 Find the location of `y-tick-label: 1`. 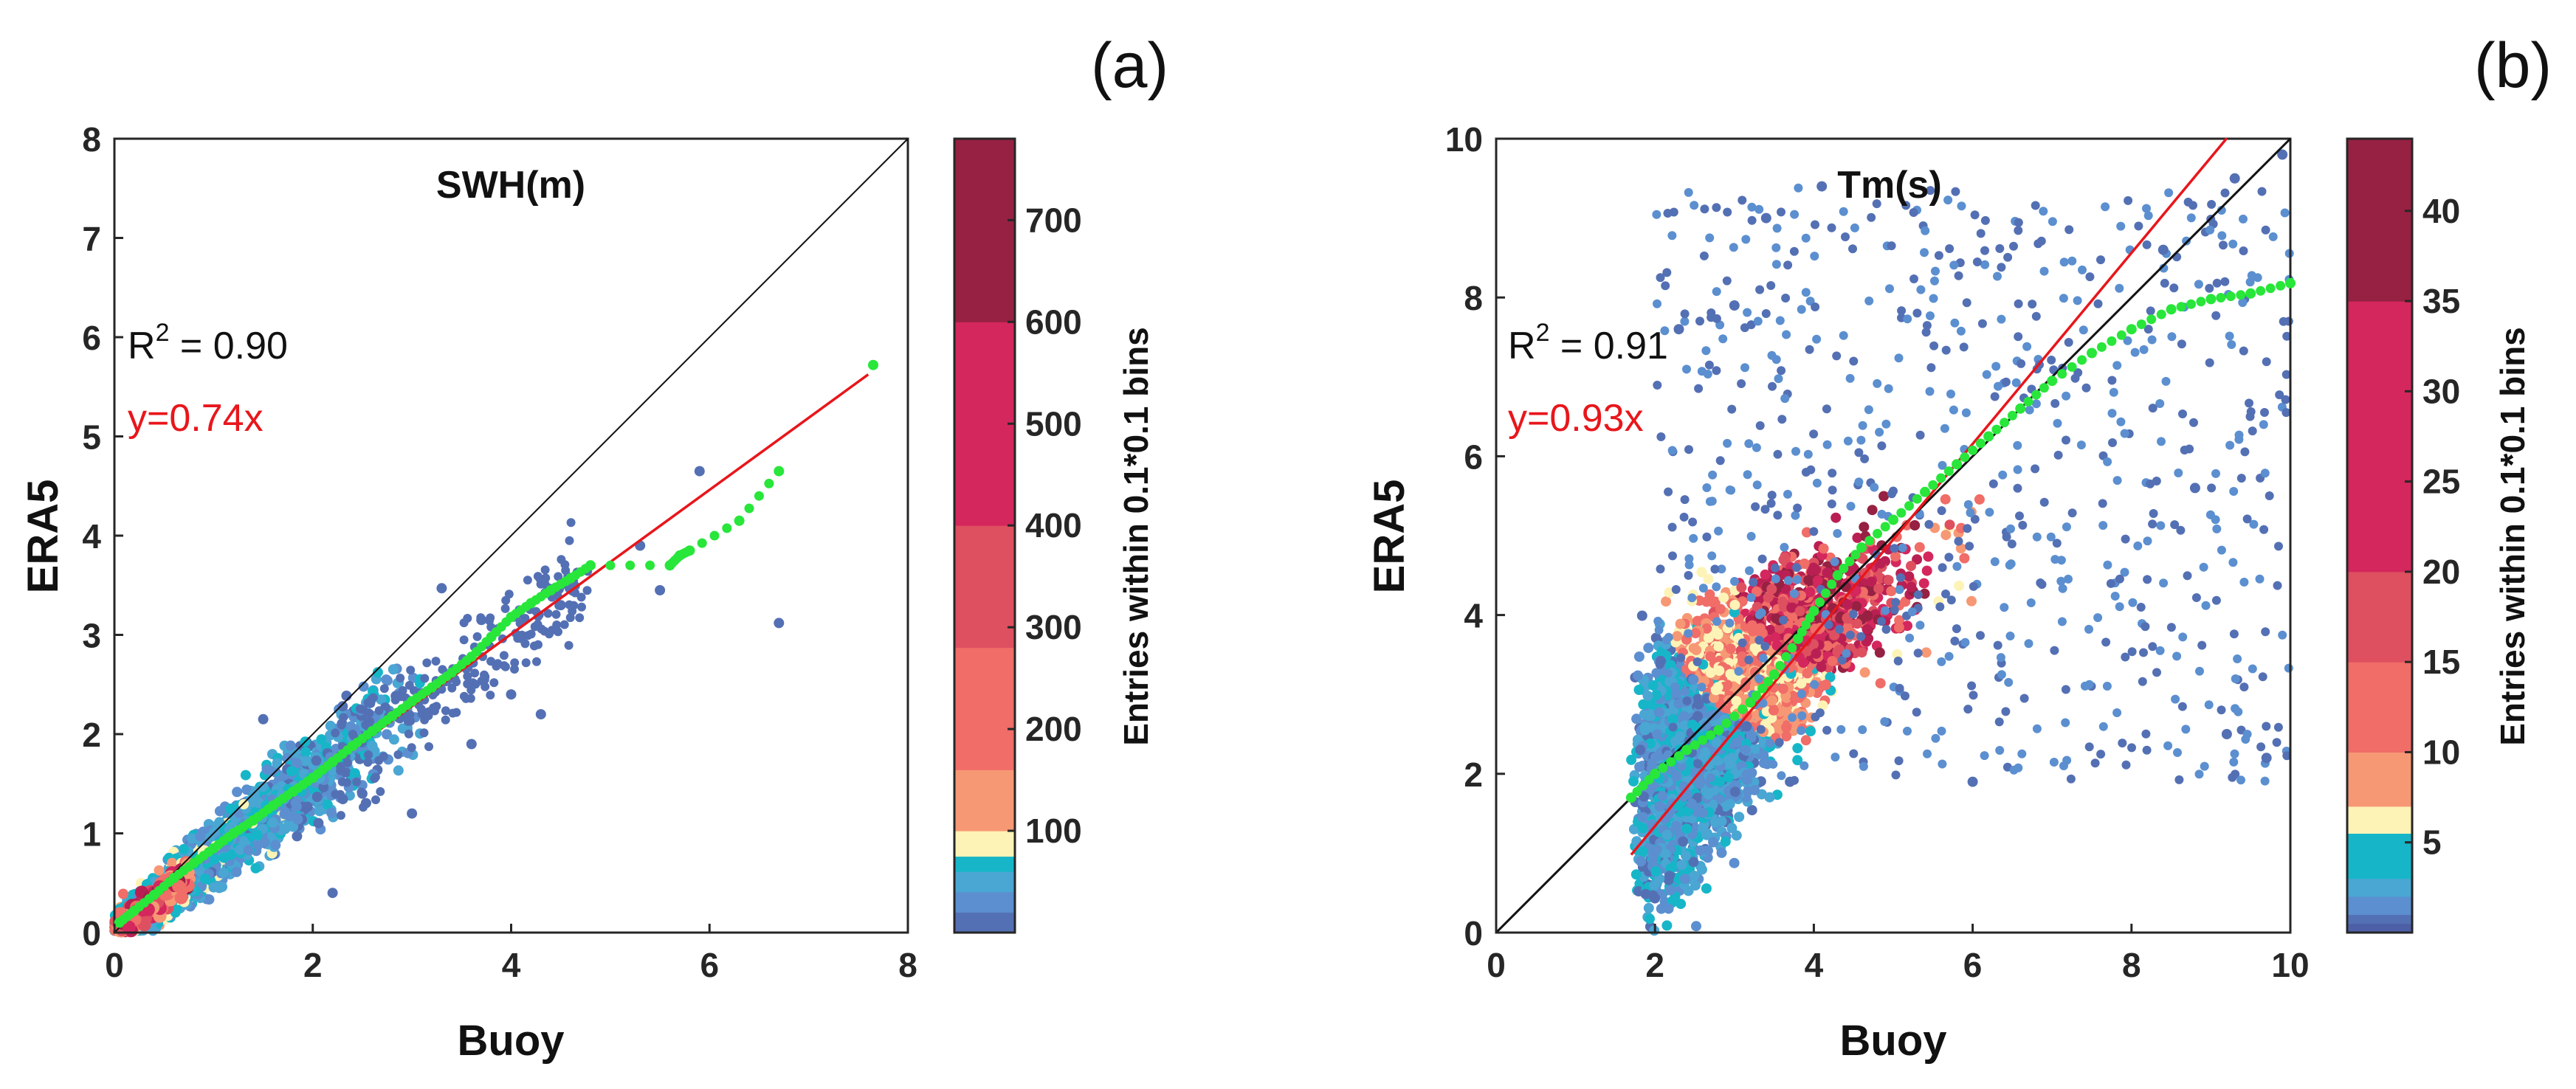

y-tick-label: 1 is located at coordinates (92, 834).